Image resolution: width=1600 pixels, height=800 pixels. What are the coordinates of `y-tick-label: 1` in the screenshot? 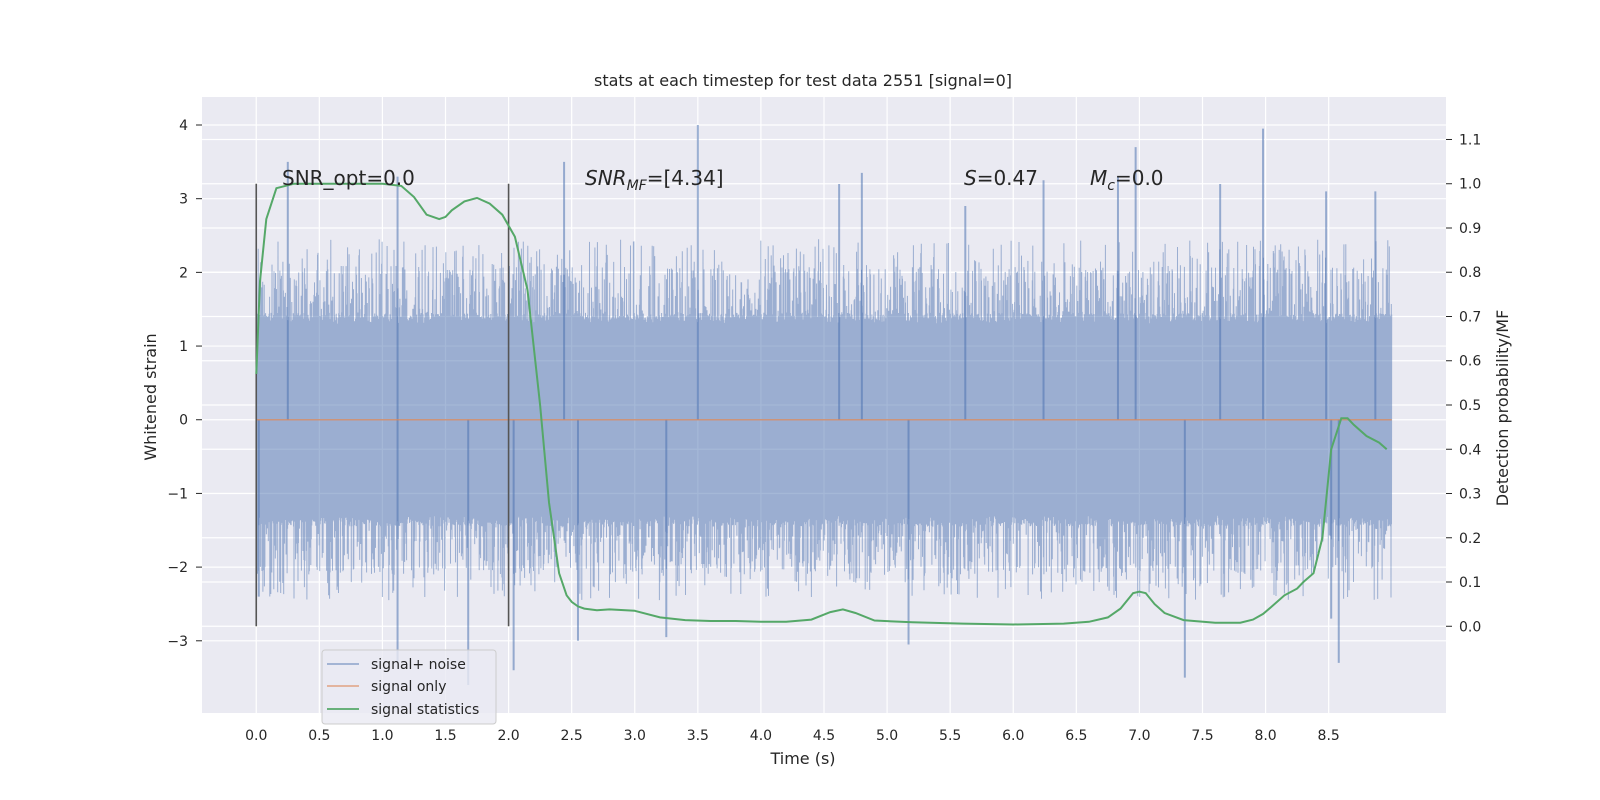 It's located at (183, 347).